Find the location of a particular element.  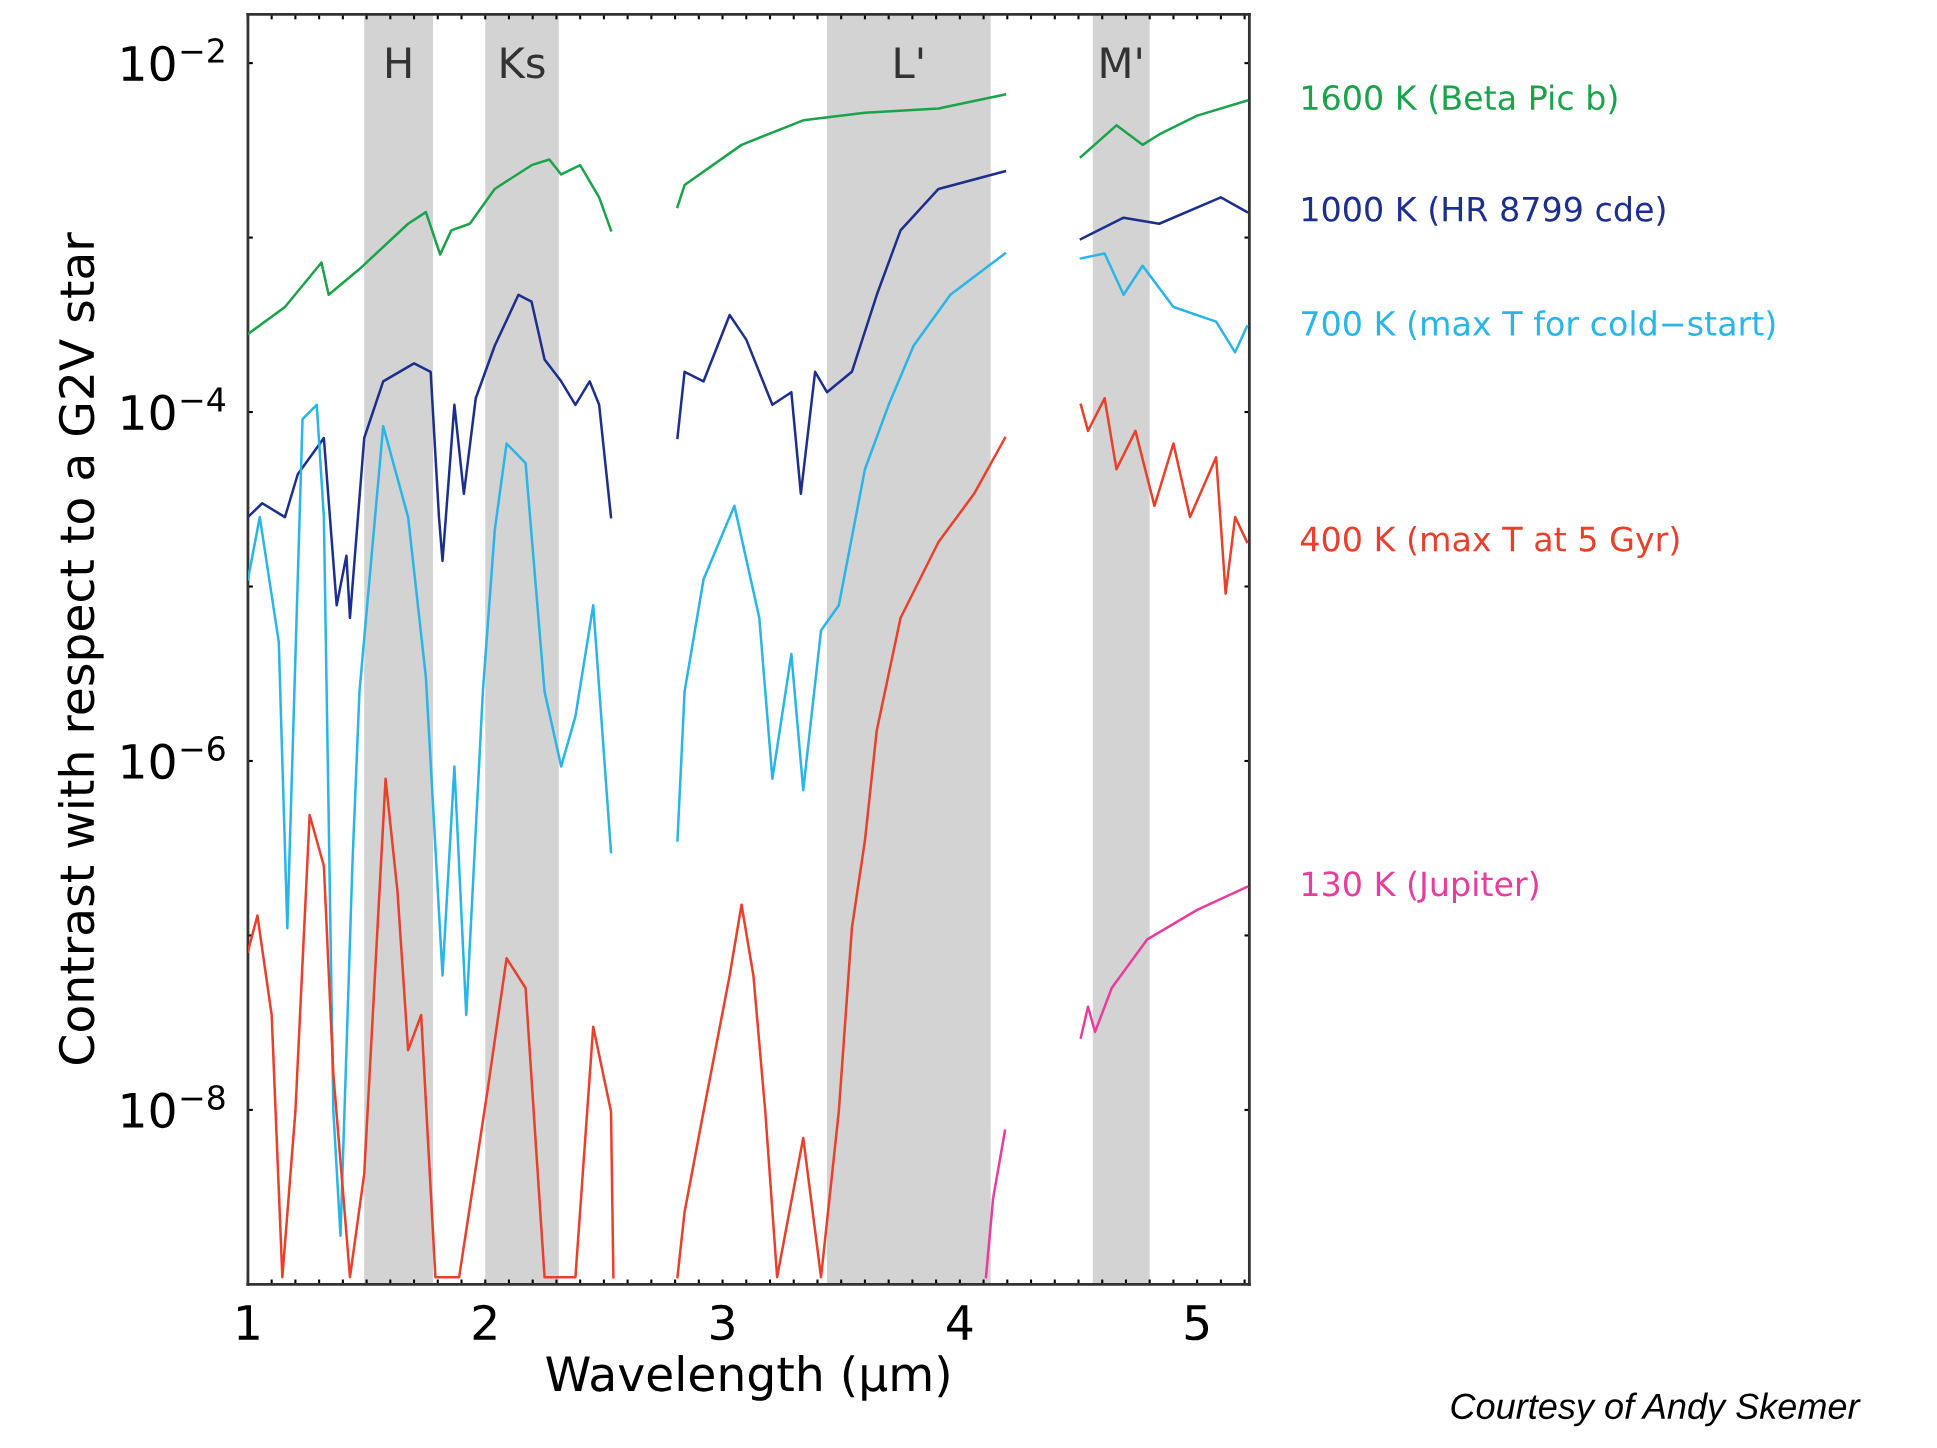

x-tick-label: 2 is located at coordinates (484, 1322).